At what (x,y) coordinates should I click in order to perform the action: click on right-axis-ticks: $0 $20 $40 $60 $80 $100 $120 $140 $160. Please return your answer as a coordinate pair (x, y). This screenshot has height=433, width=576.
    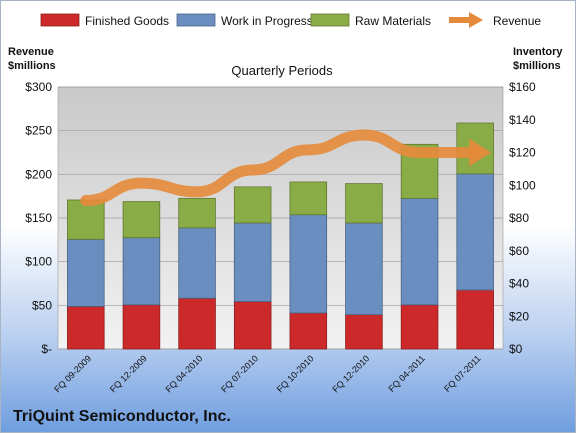
    Looking at the image, I should click on (522, 218).